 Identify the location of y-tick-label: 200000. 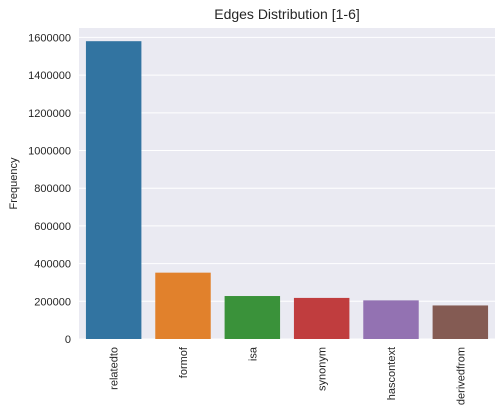
(52, 302).